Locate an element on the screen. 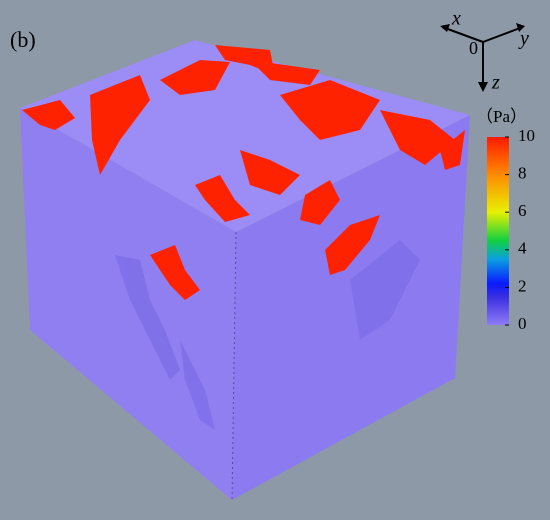 This screenshot has width=550, height=520. axis-arrows is located at coordinates (482, 57).